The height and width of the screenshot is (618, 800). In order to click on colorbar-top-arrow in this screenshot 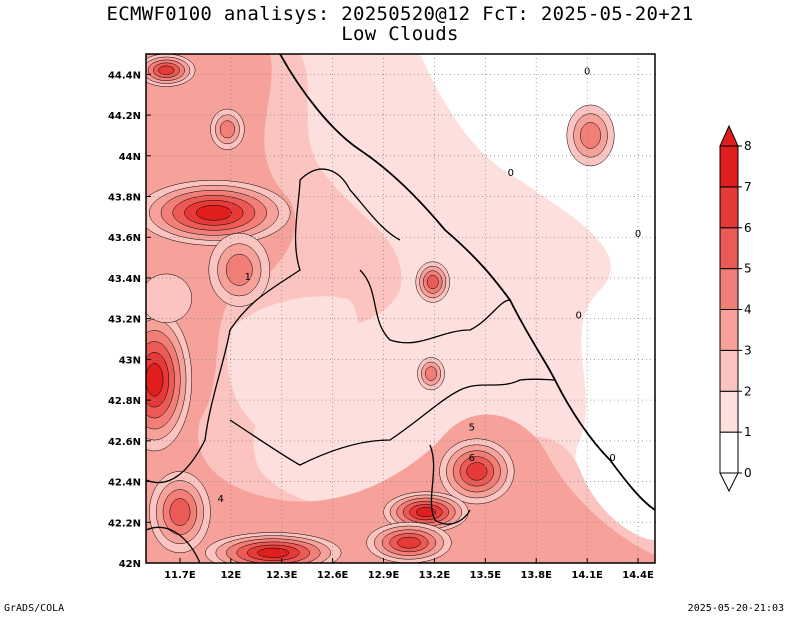, I will do `click(729, 135)`.